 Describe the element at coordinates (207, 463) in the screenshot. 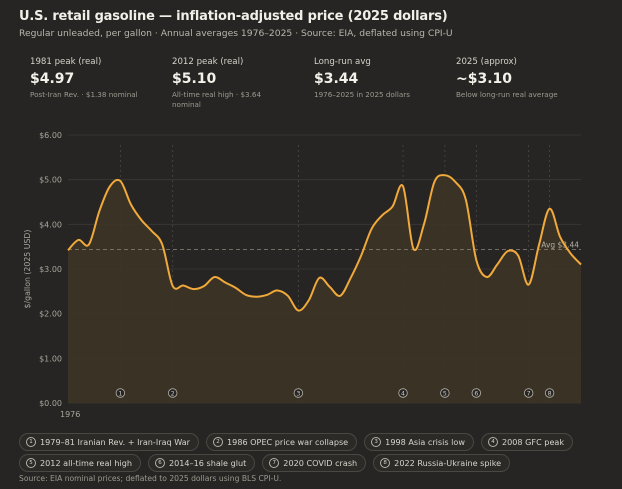

I see `legend-text: 2014–16 shale glut` at that location.